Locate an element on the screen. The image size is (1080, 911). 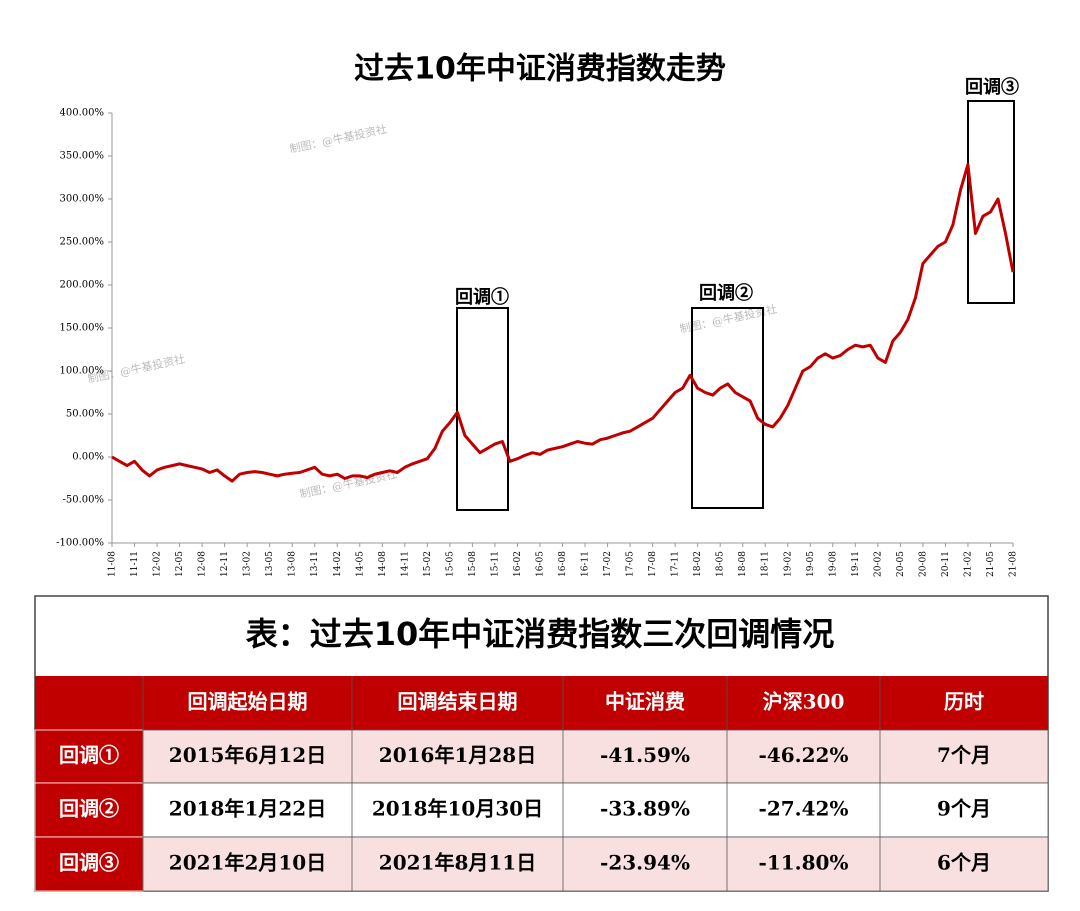
x-tick-label: 11-11 is located at coordinates (135, 564).